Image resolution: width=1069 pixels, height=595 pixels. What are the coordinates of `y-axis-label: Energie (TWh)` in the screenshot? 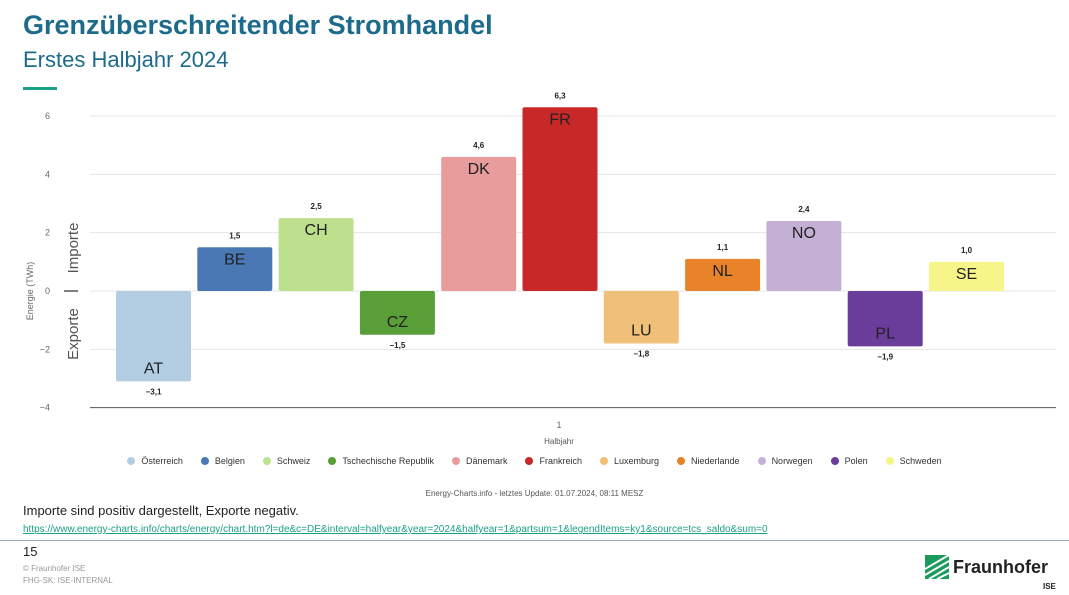 It's located at (30, 291).